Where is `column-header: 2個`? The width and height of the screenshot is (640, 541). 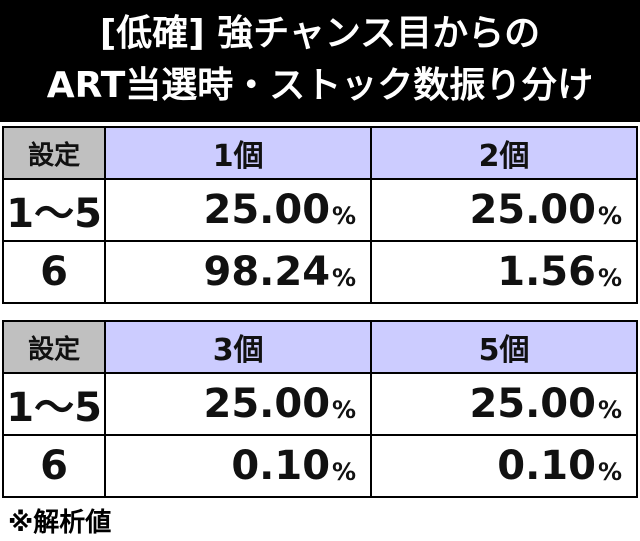 column-header: 2個 is located at coordinates (503, 153).